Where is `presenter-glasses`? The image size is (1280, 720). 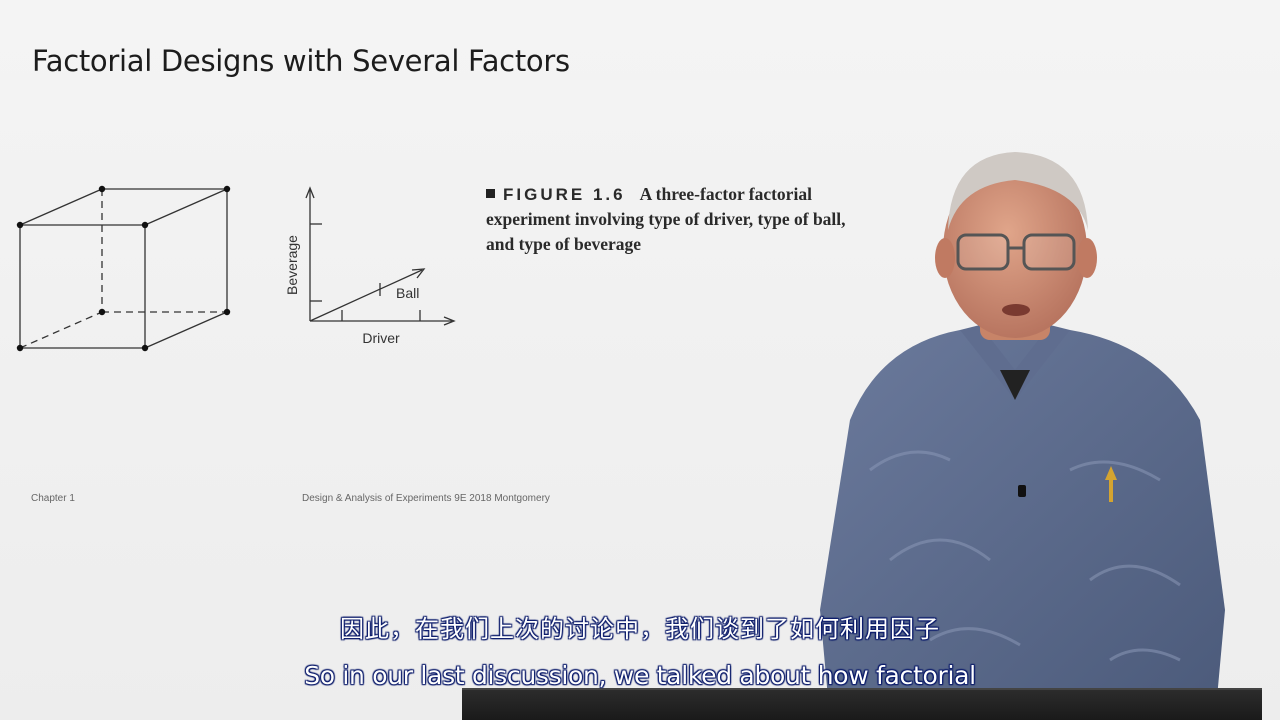
presenter-glasses is located at coordinates (1016, 252).